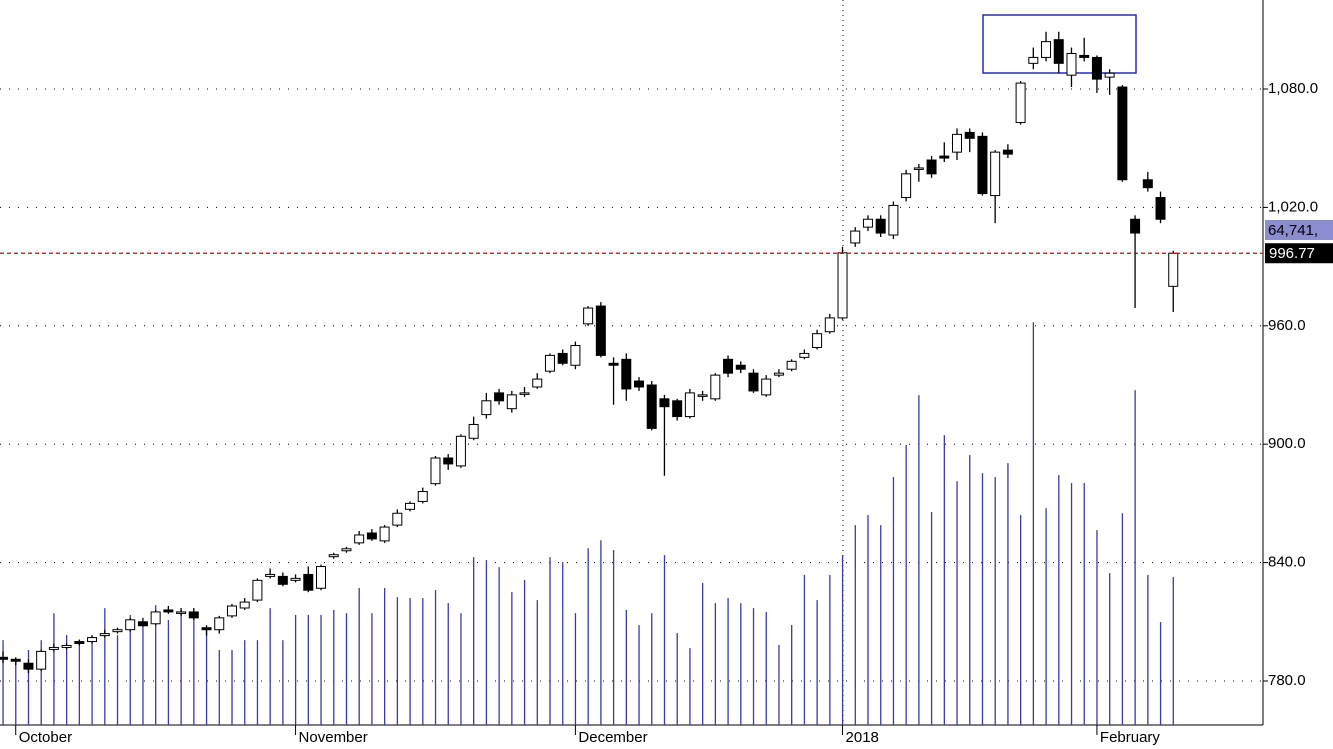  What do you see at coordinates (1130, 737) in the screenshot?
I see `x-tick-label: February` at bounding box center [1130, 737].